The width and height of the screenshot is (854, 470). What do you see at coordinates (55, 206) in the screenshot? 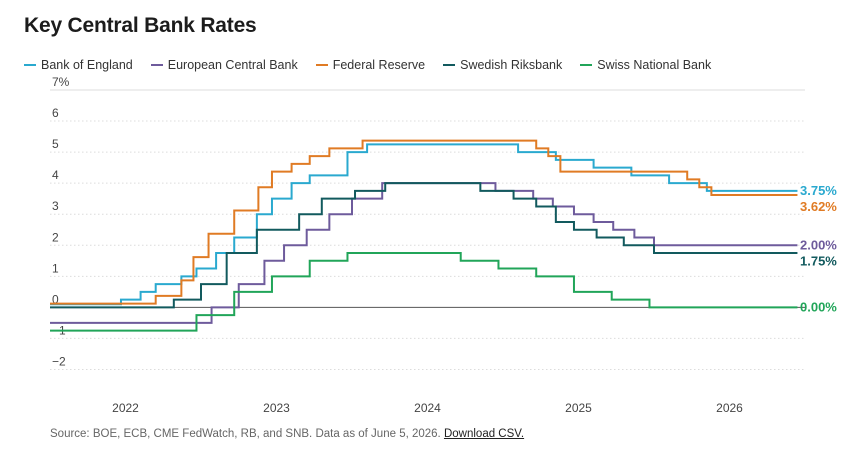
I see `y-tick-label: 3` at bounding box center [55, 206].